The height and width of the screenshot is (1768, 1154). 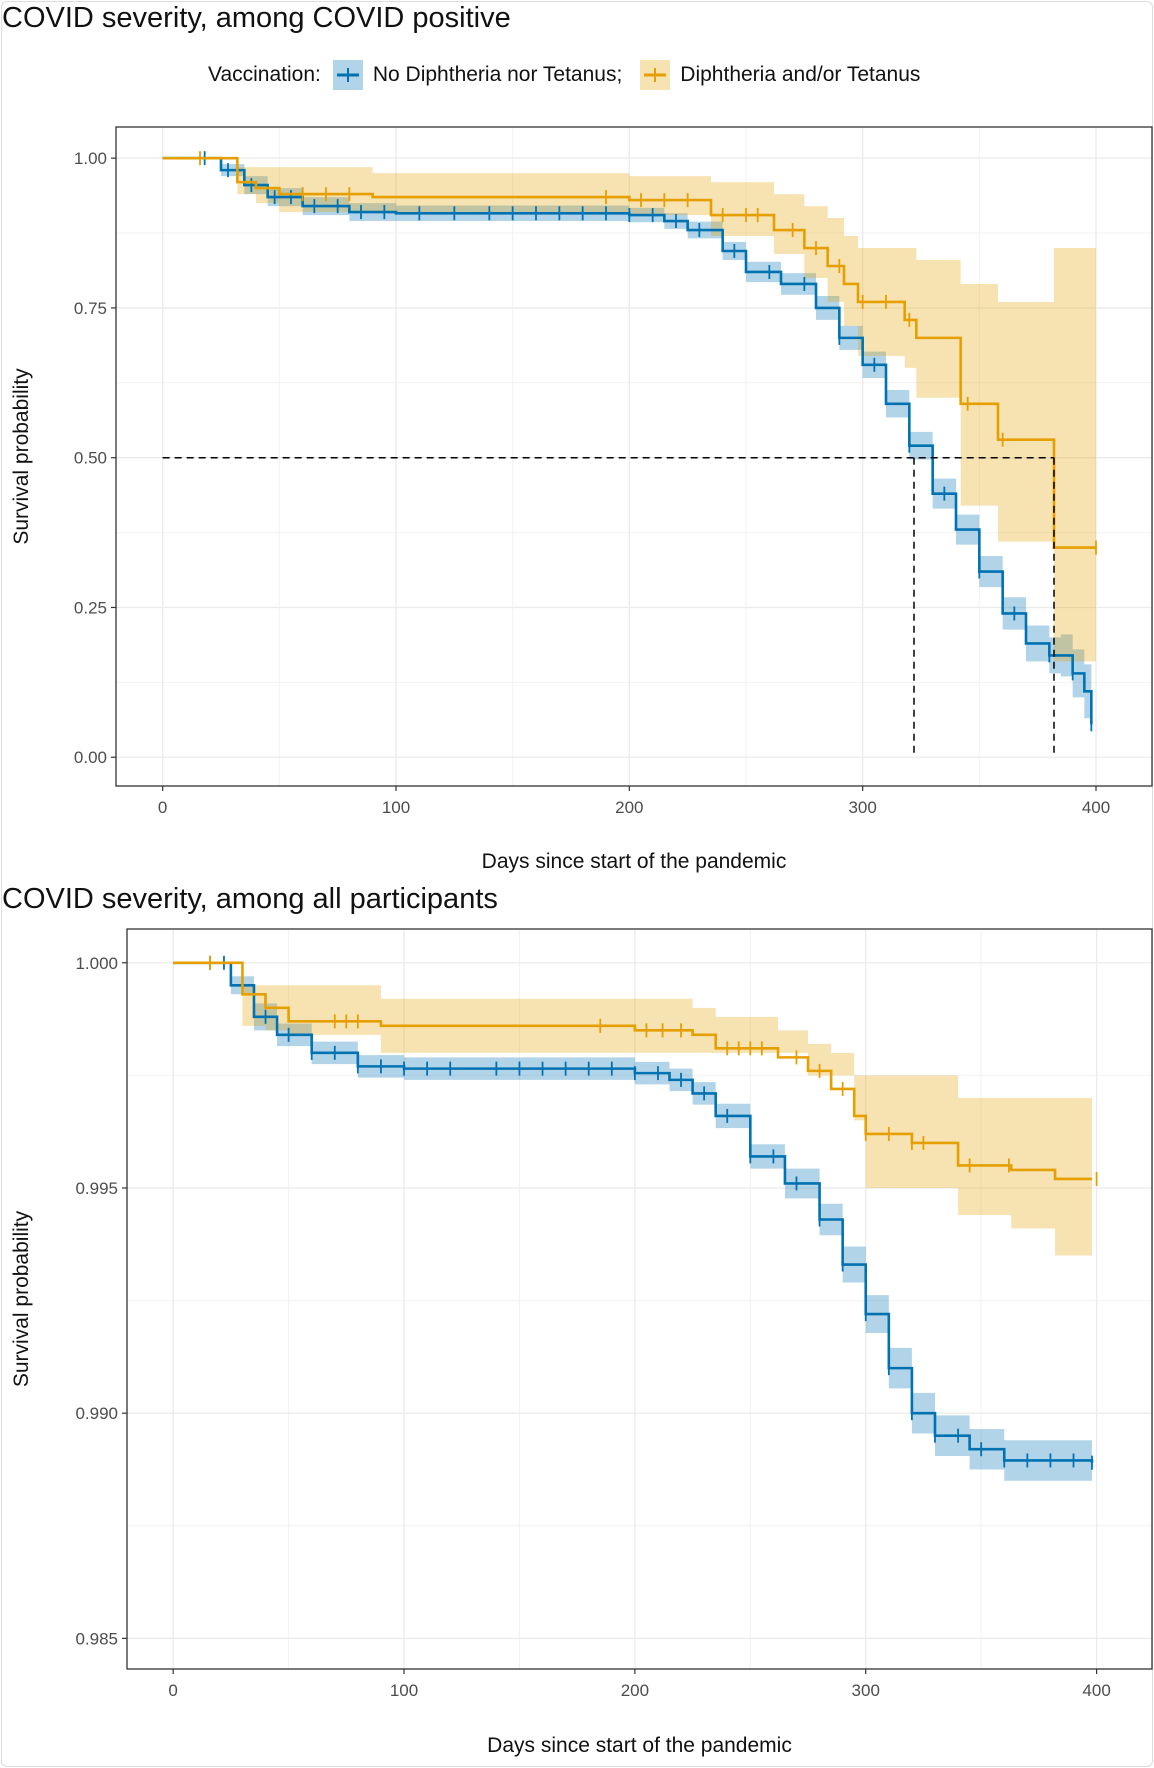 I want to click on y-tick-label: 0.985, so click(x=96, y=1638).